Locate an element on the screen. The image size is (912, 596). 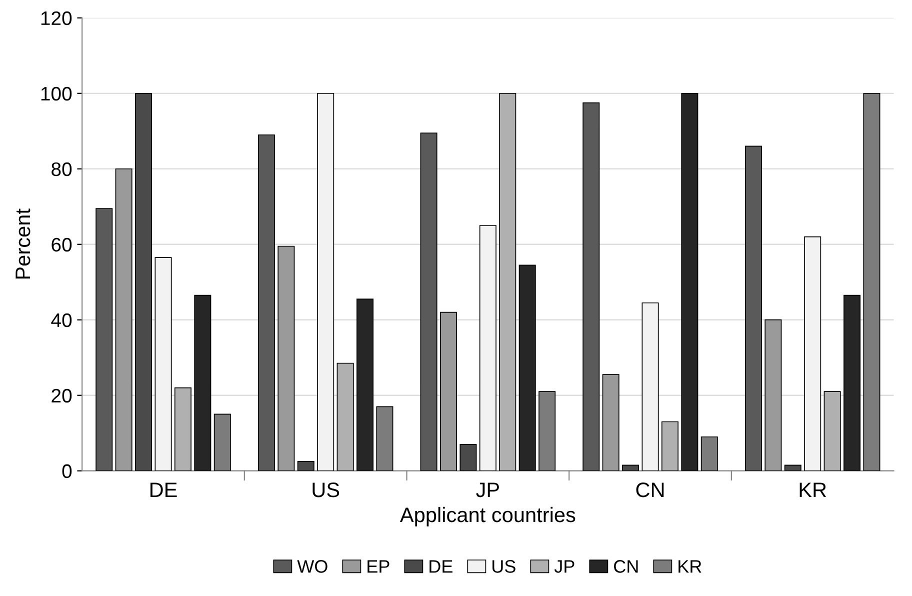
y-tick-label: 80 is located at coordinates (62, 169).